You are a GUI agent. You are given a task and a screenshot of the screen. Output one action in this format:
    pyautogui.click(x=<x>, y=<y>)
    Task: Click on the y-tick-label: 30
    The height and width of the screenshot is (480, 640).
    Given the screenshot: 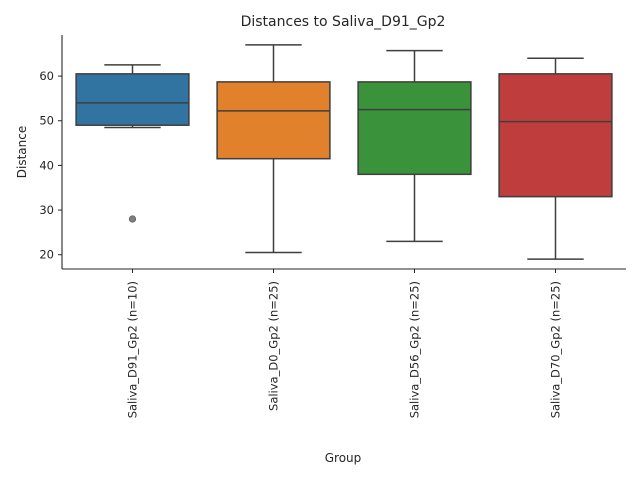 What is the action you would take?
    pyautogui.click(x=46, y=210)
    